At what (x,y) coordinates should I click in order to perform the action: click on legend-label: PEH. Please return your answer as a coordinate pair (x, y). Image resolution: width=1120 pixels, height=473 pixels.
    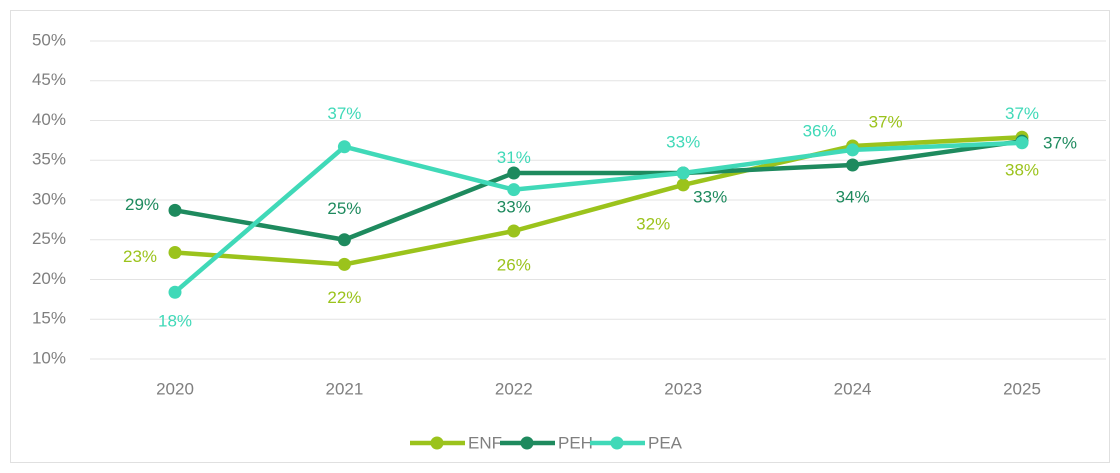
    Looking at the image, I should click on (575, 442).